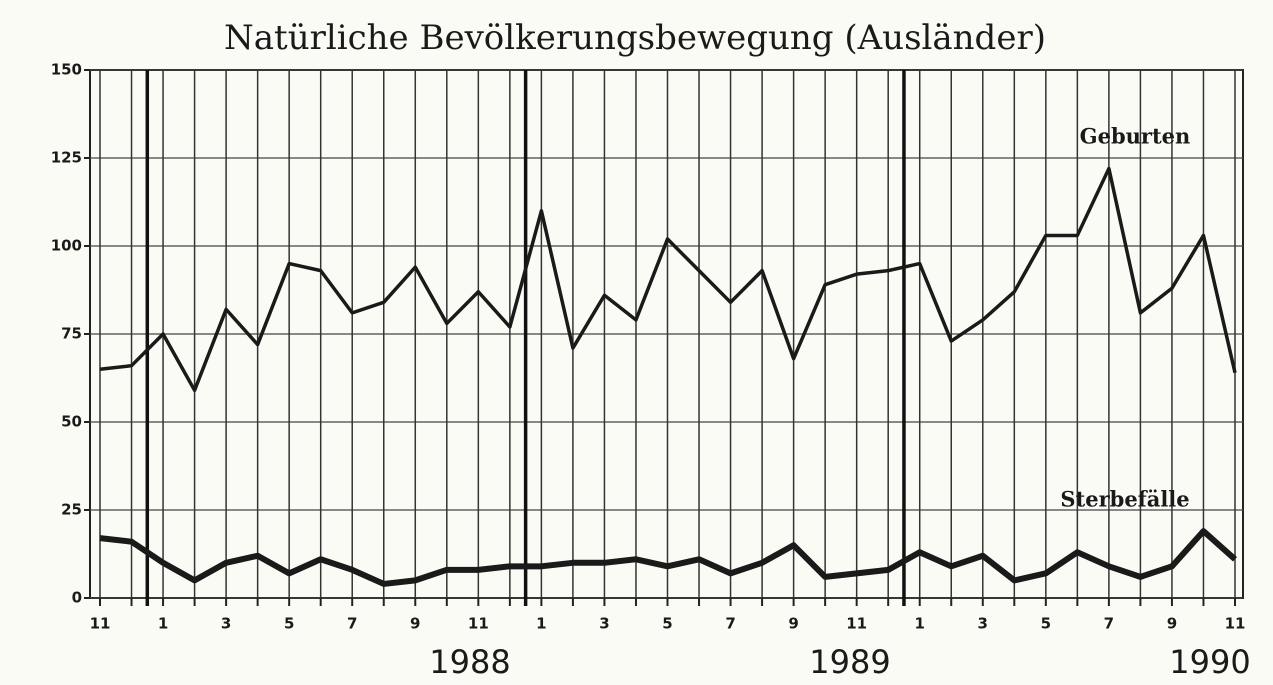 This screenshot has width=1273, height=685. Describe the element at coordinates (668, 557) in the screenshot. I see `series-line` at that location.